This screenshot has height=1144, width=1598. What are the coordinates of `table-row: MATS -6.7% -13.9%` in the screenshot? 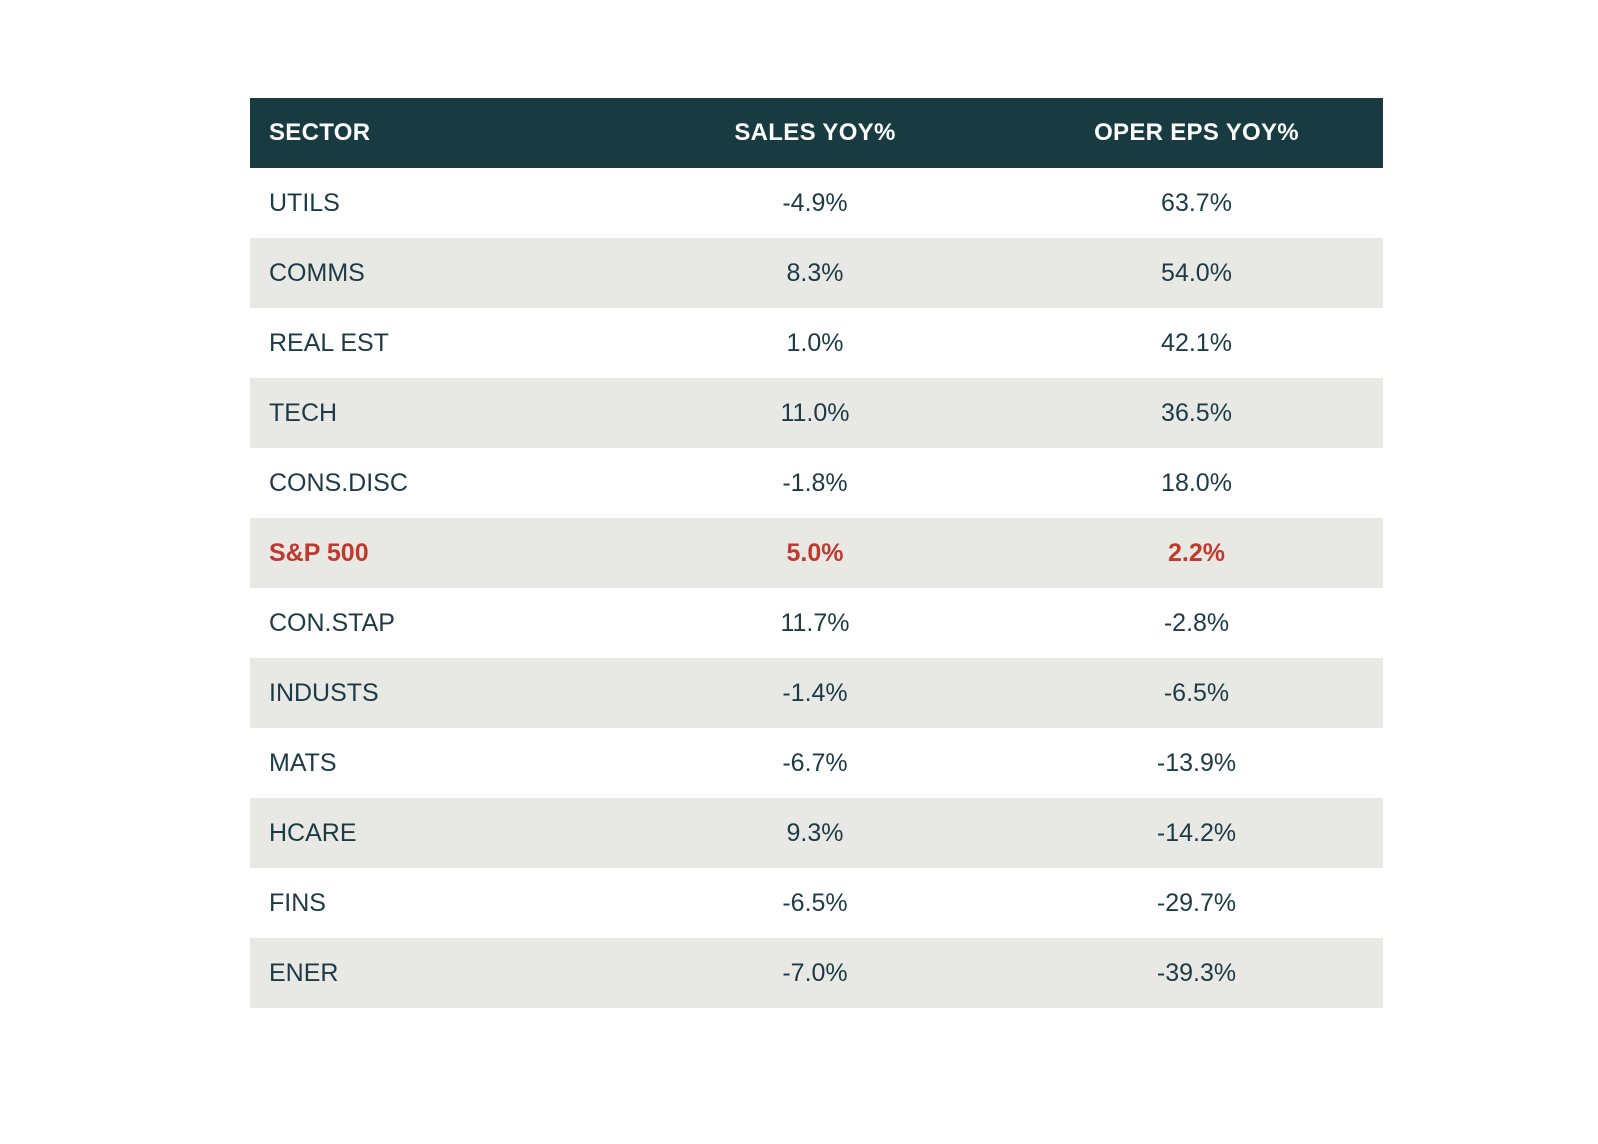 It's located at (816, 763).